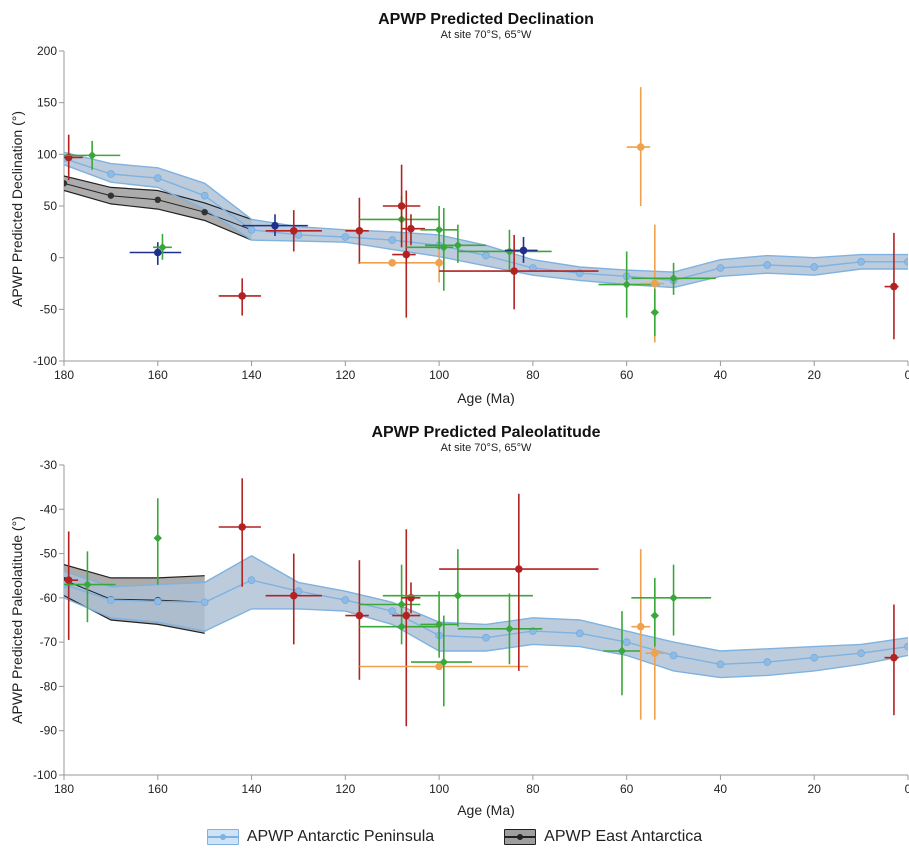  I want to click on legend-item-peninsula: APWP Antarctic Peninsula, so click(320, 837).